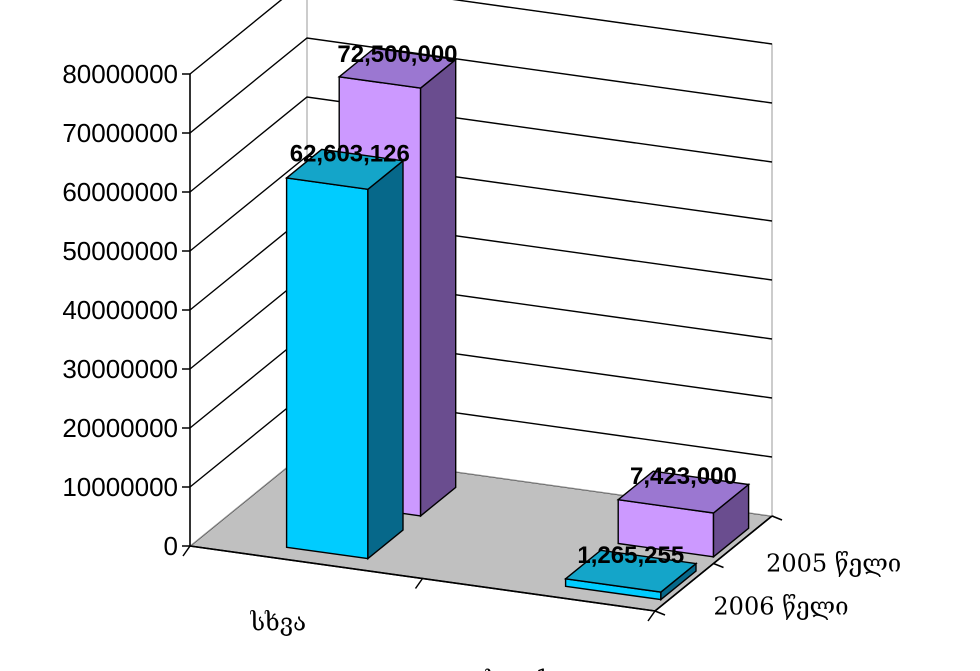 The image size is (980, 671). Describe the element at coordinates (327, 368) in the screenshot. I see `bar-front-face` at that location.